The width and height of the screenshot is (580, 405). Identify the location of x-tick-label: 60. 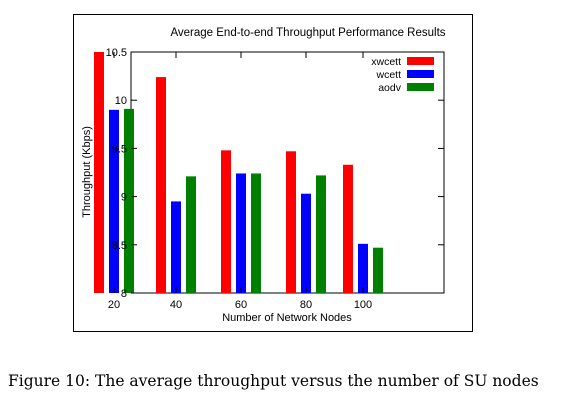
(241, 305).